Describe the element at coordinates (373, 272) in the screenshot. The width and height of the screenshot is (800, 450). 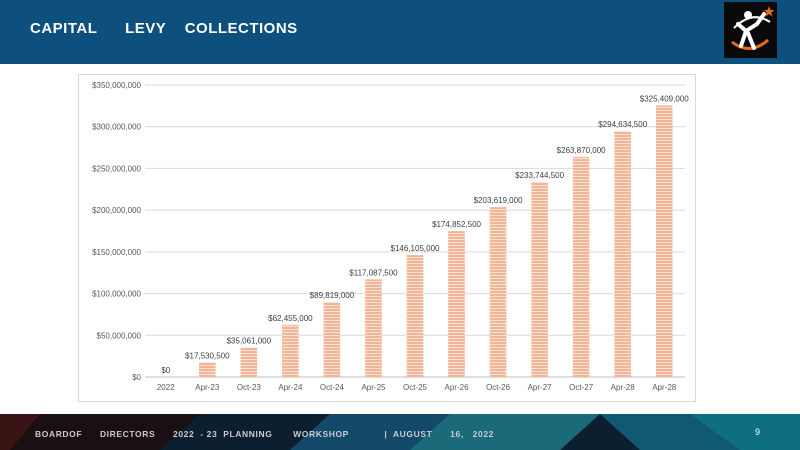
I see `data-label: $117,087,500` at that location.